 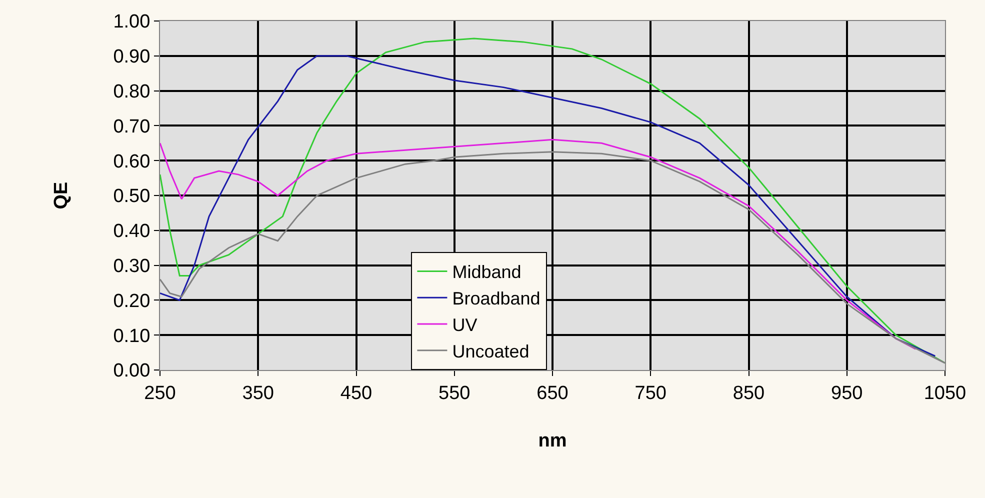 I want to click on legend-label: Uncoated, so click(x=491, y=351).